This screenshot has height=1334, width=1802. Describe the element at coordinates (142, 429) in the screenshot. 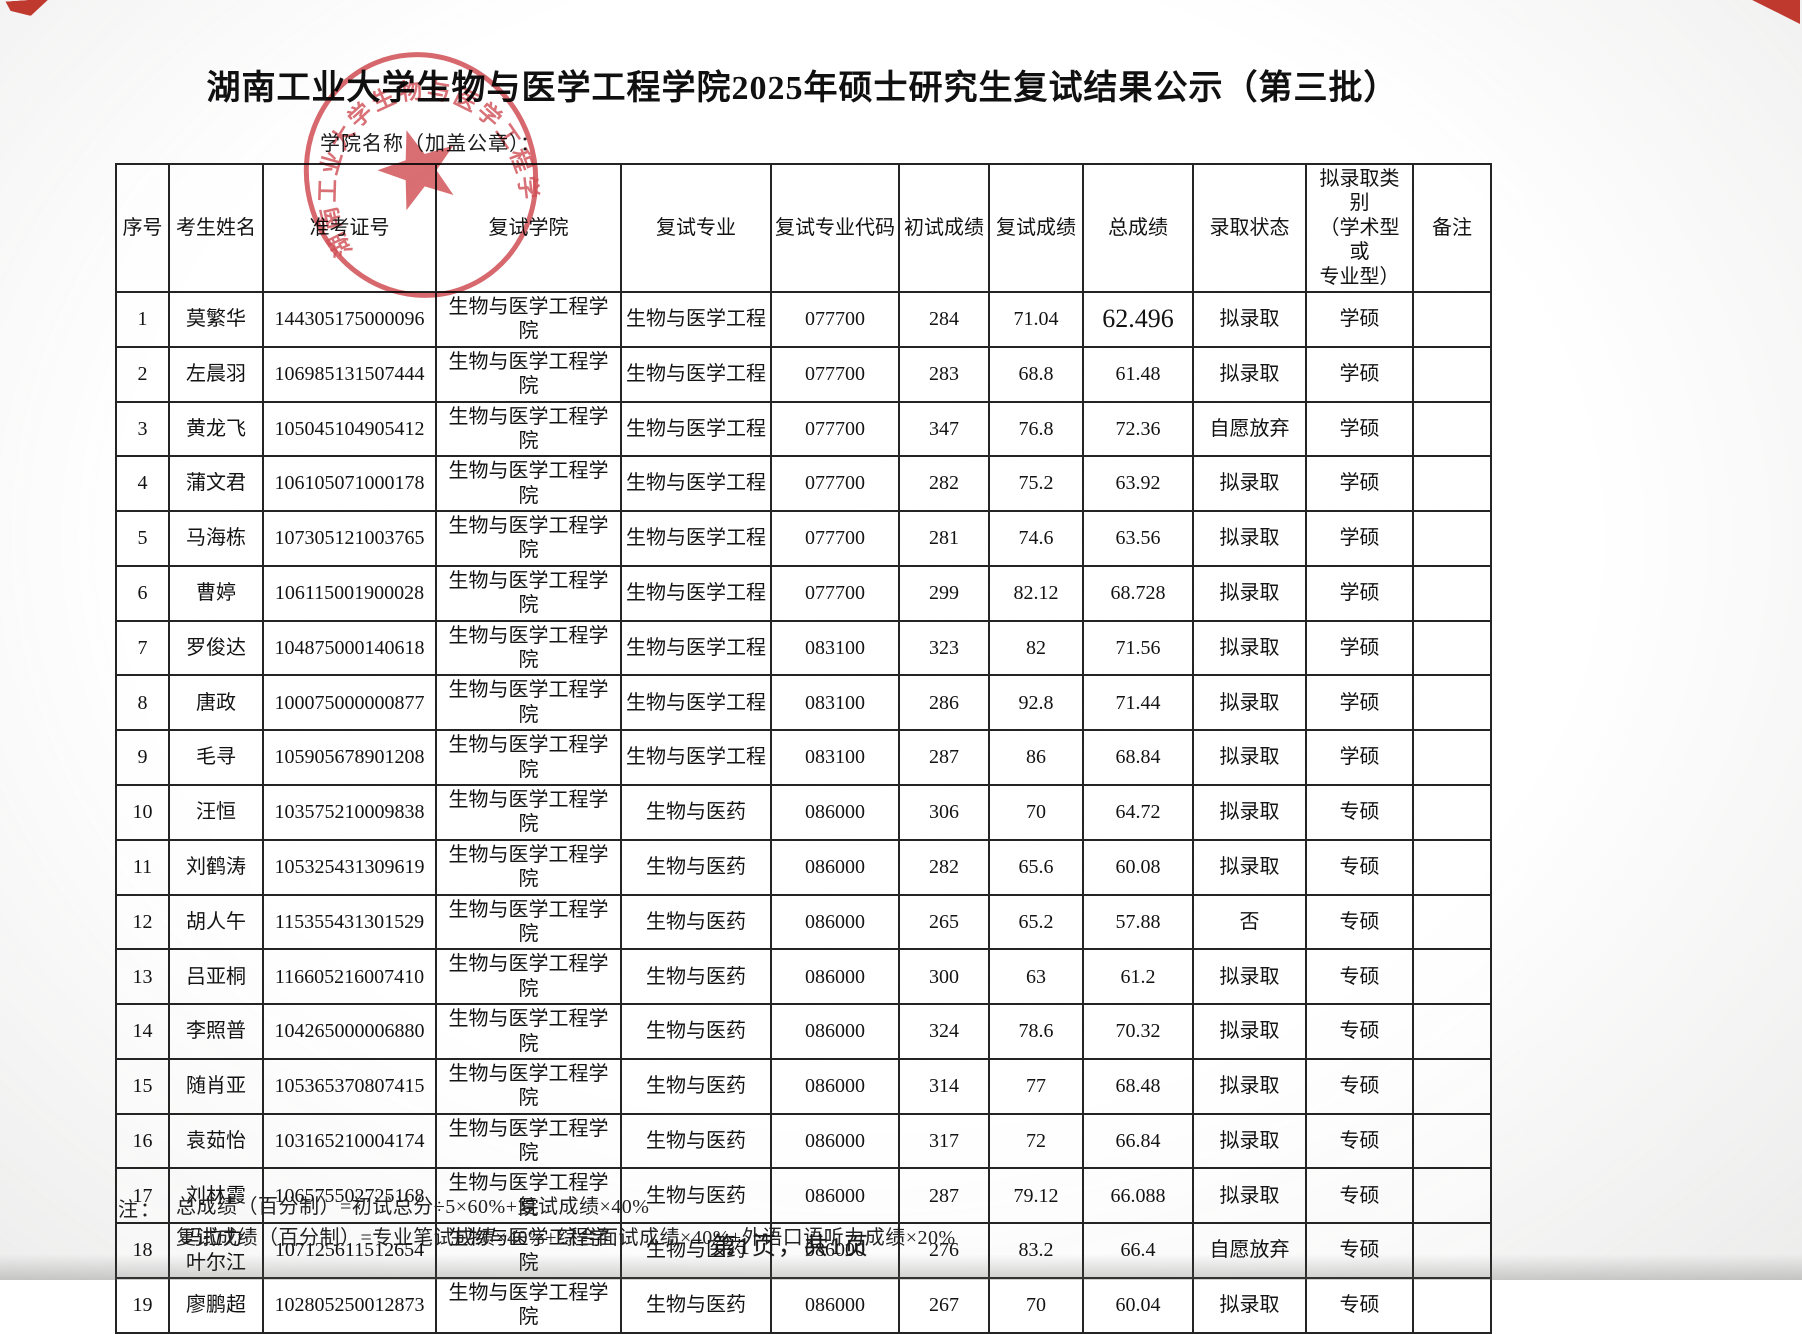

I see `cell-index: 3` at that location.